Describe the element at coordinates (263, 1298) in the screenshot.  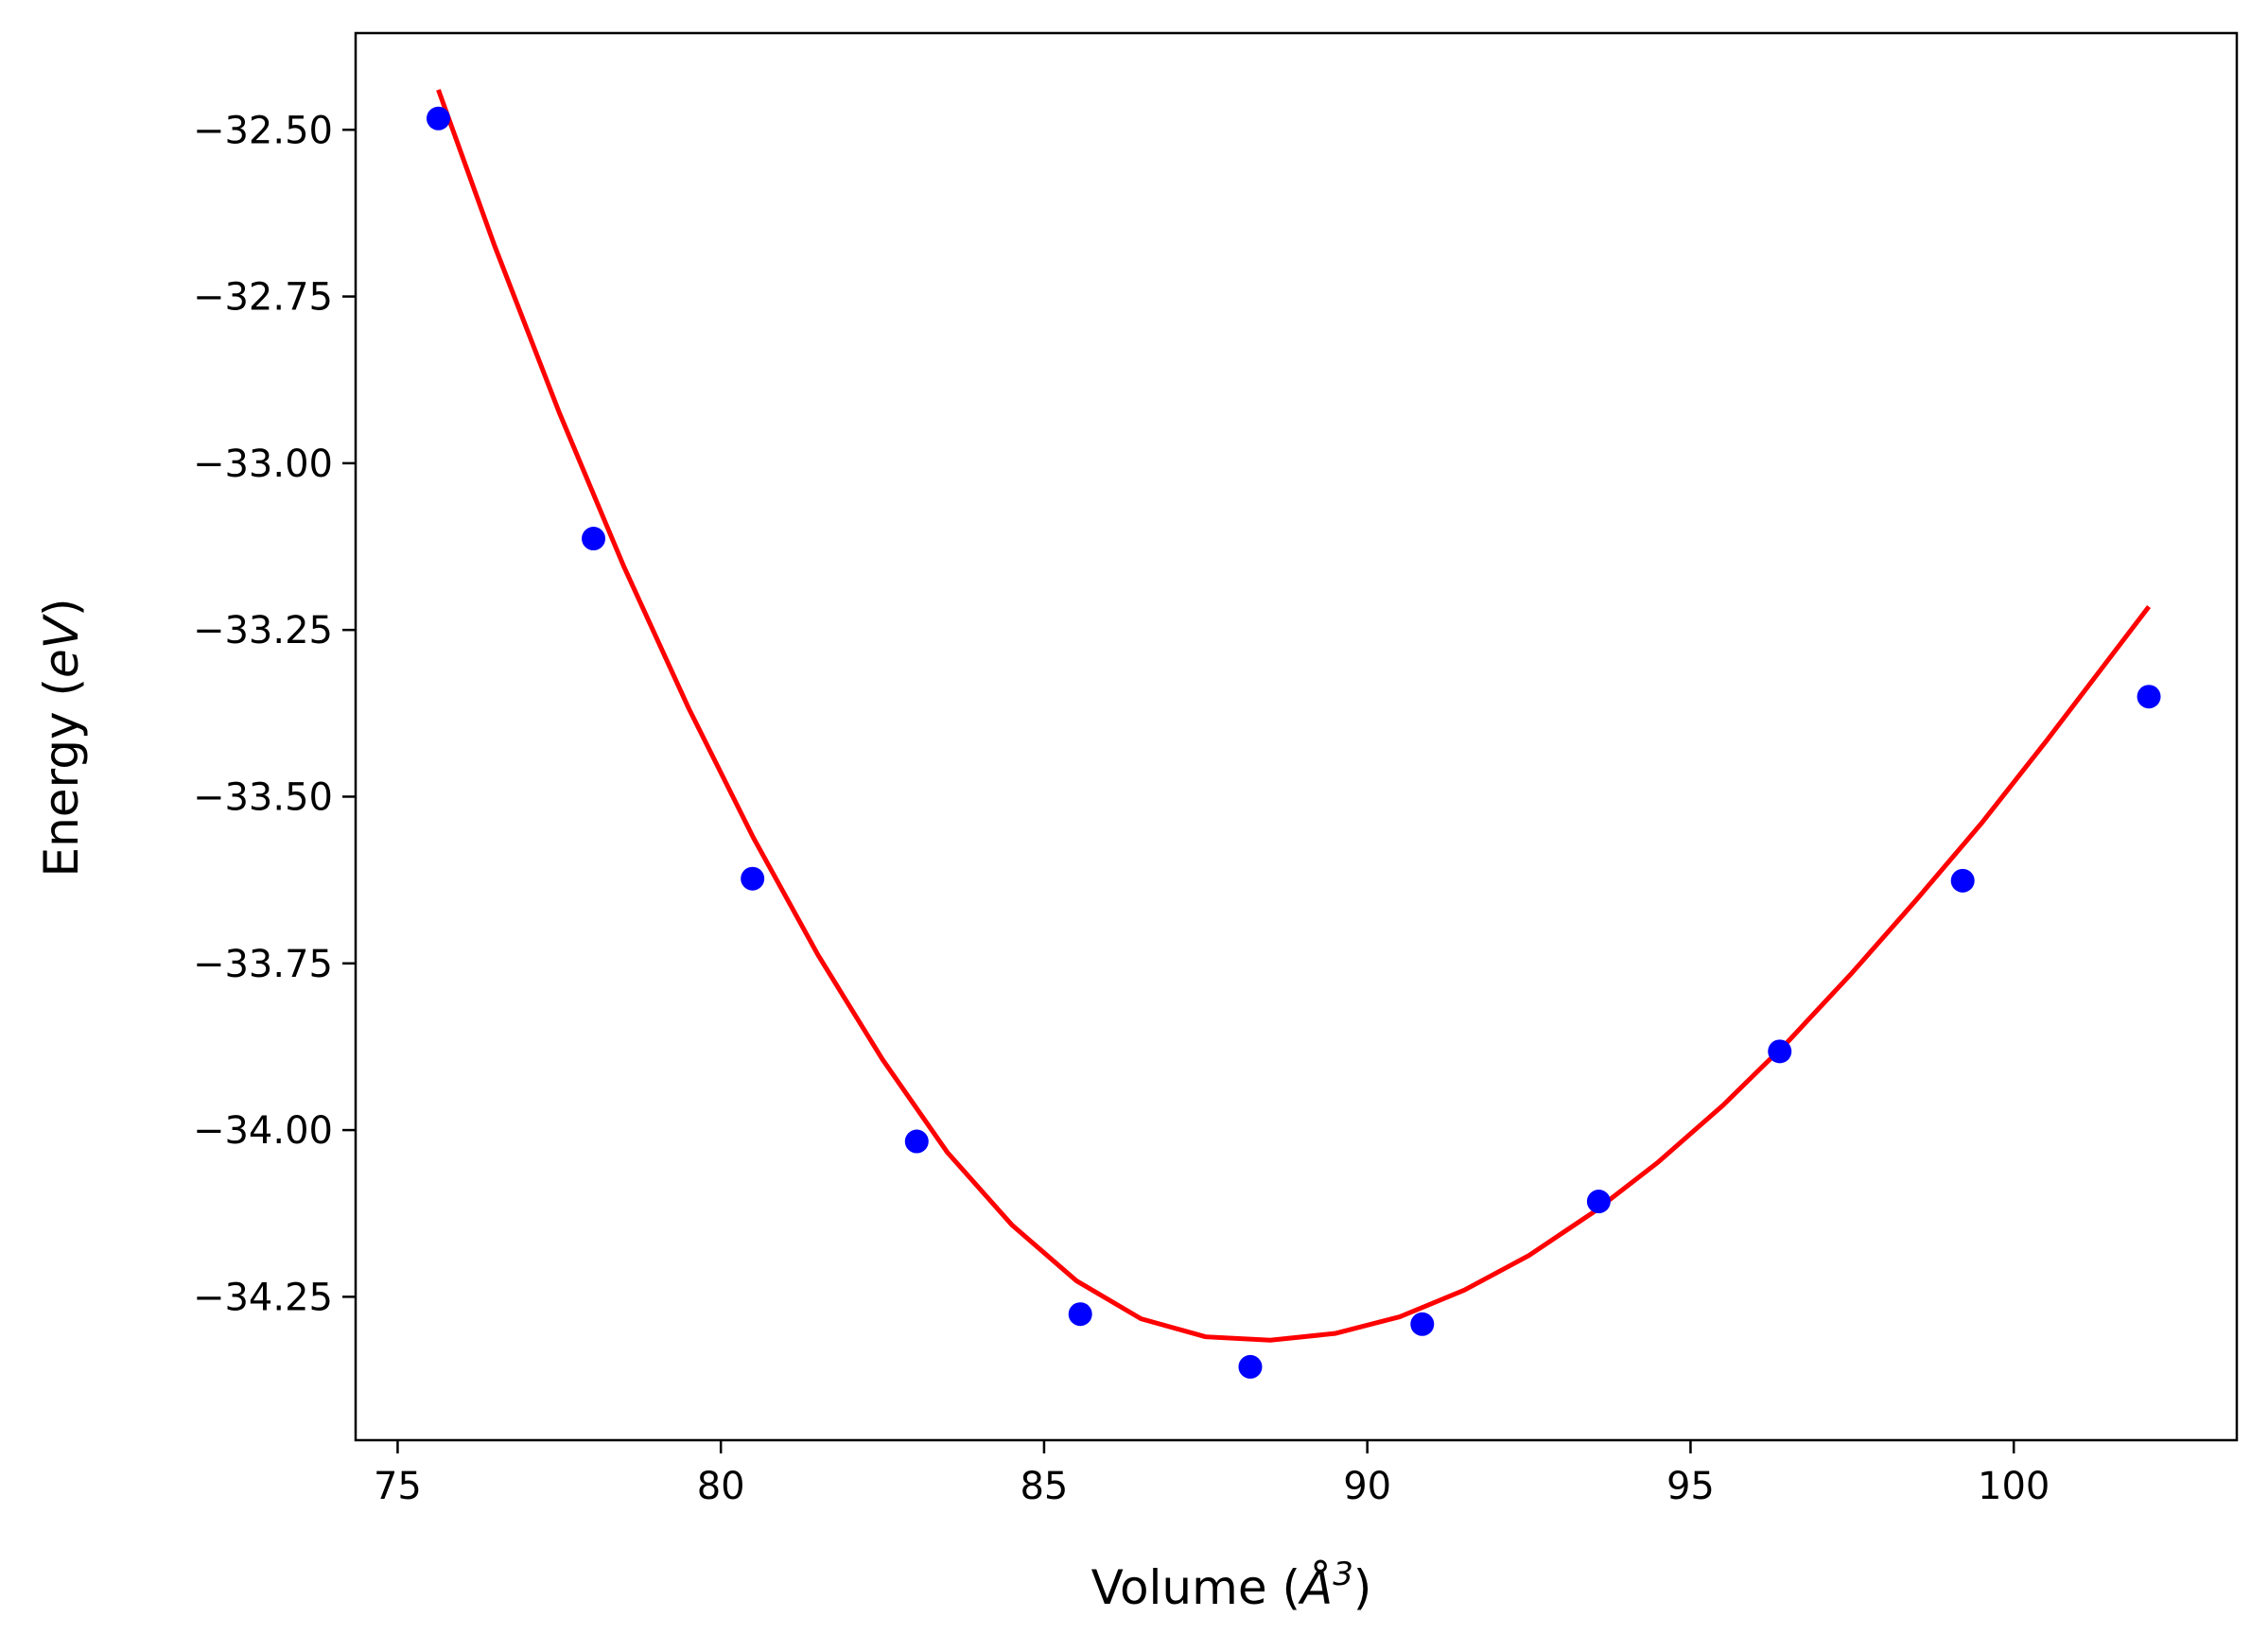
I see `y-tick-label: −34.25` at that location.